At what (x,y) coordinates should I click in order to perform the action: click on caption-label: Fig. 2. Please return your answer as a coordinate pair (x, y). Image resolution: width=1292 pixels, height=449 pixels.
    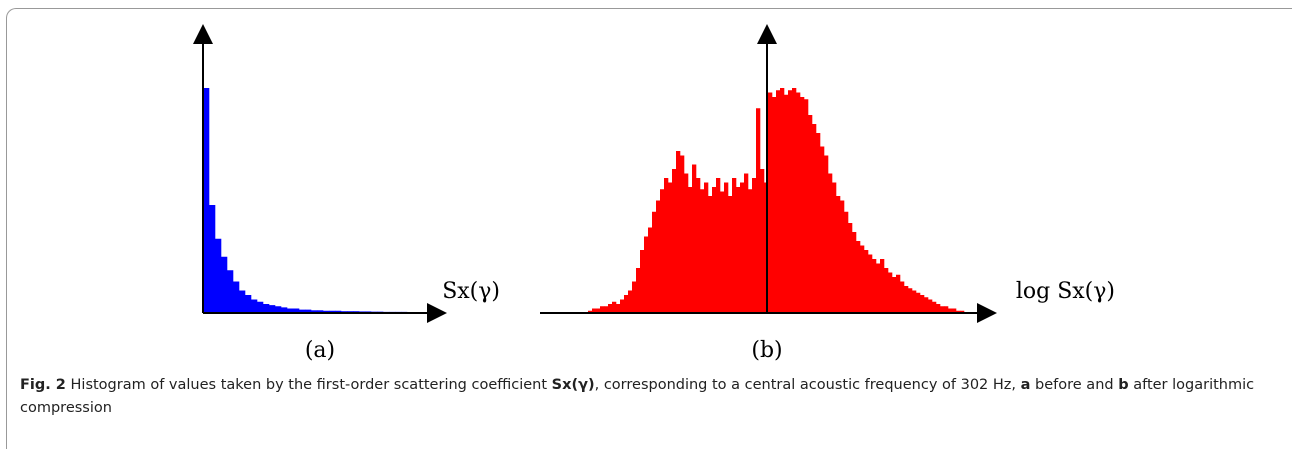
    Looking at the image, I should click on (43, 385).